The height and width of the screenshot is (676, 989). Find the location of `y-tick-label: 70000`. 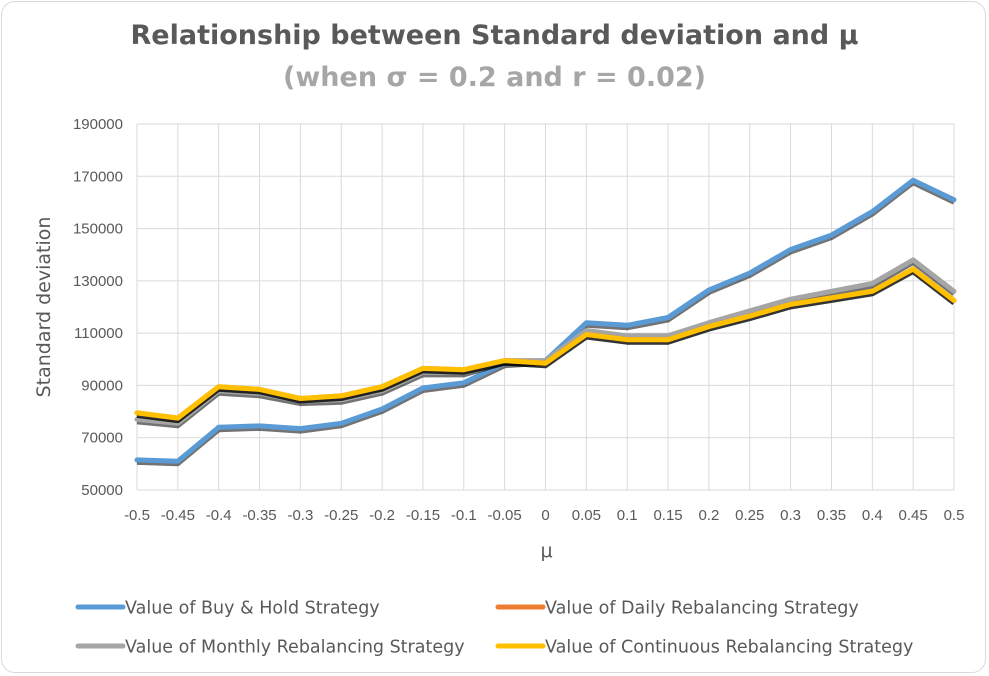

y-tick-label: 70000 is located at coordinates (102, 438).